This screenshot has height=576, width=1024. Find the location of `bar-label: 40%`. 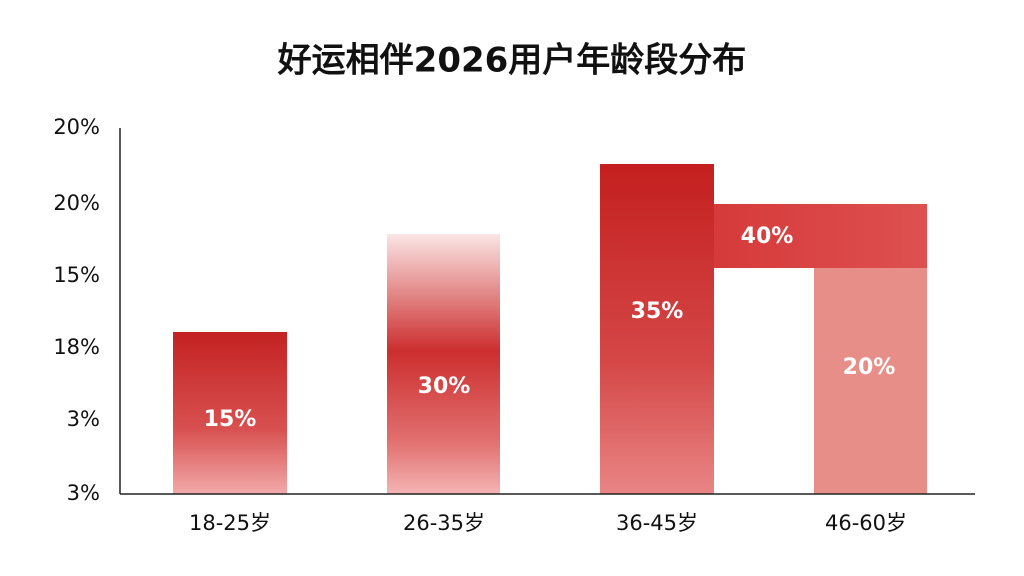

bar-label: 40% is located at coordinates (767, 236).